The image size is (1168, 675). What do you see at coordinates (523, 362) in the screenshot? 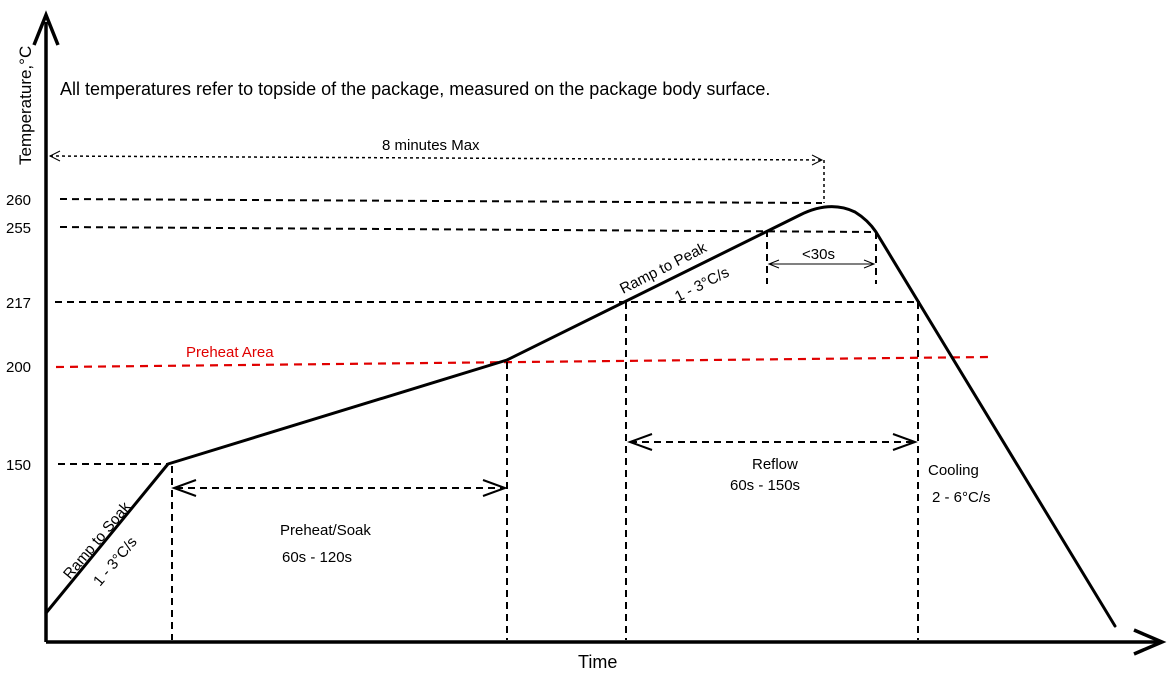
I see `preheat-area-line` at bounding box center [523, 362].